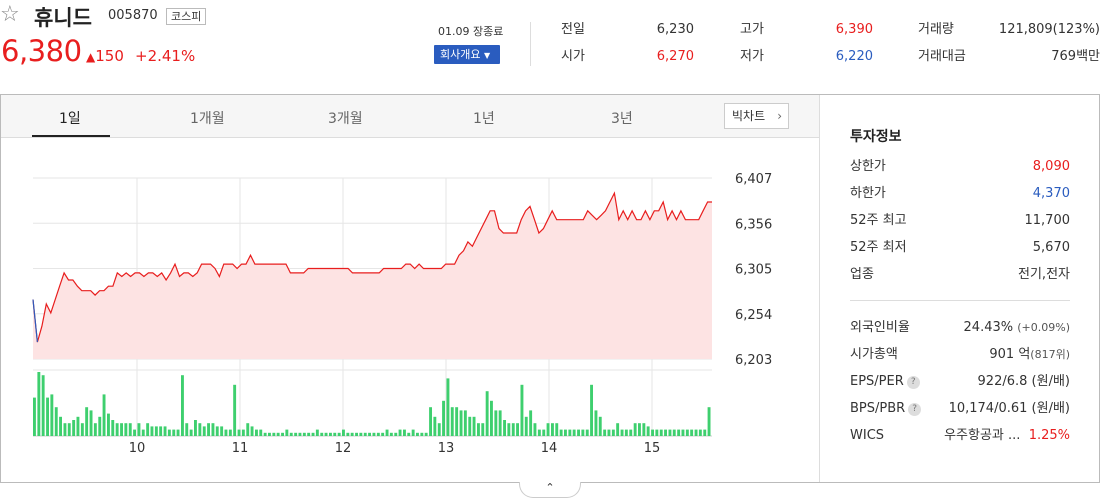 The width and height of the screenshot is (1100, 499). I want to click on market-cap-rank: (817위), so click(1050, 354).